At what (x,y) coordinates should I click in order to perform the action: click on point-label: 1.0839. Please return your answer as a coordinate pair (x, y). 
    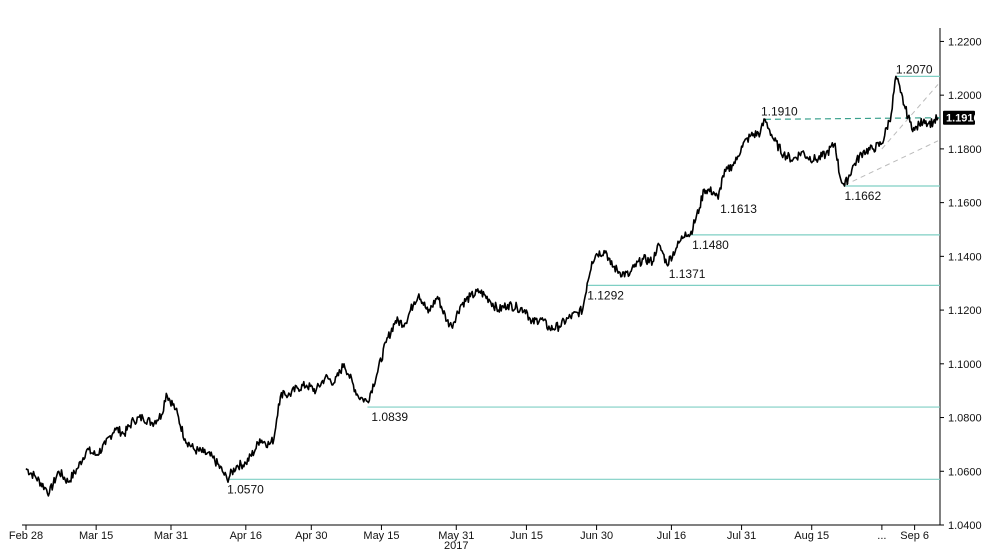
    Looking at the image, I should click on (389, 417).